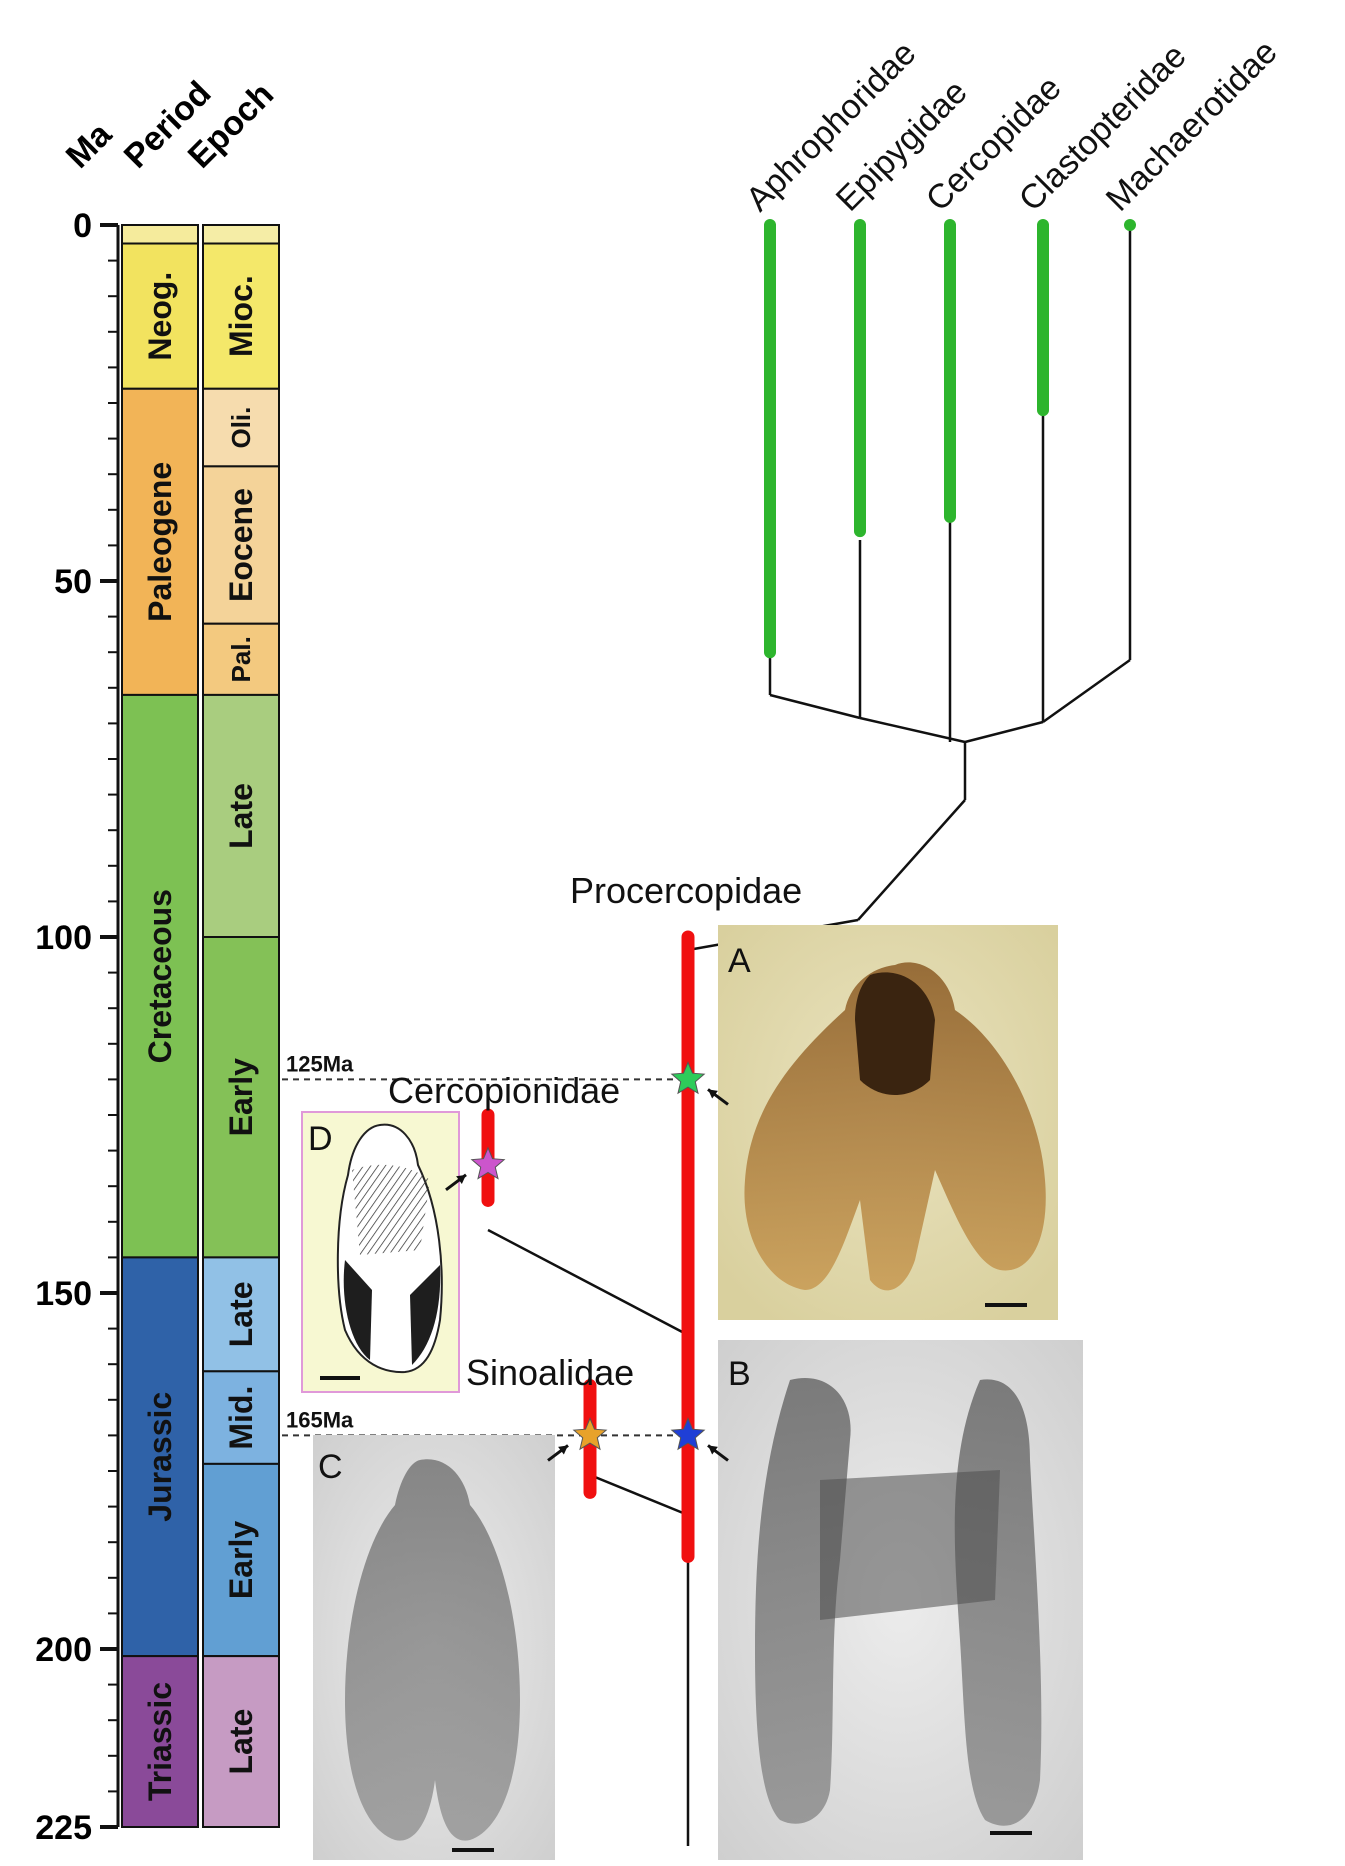 The height and width of the screenshot is (1866, 1345). I want to click on sinoalidae-link, so click(639, 1495).